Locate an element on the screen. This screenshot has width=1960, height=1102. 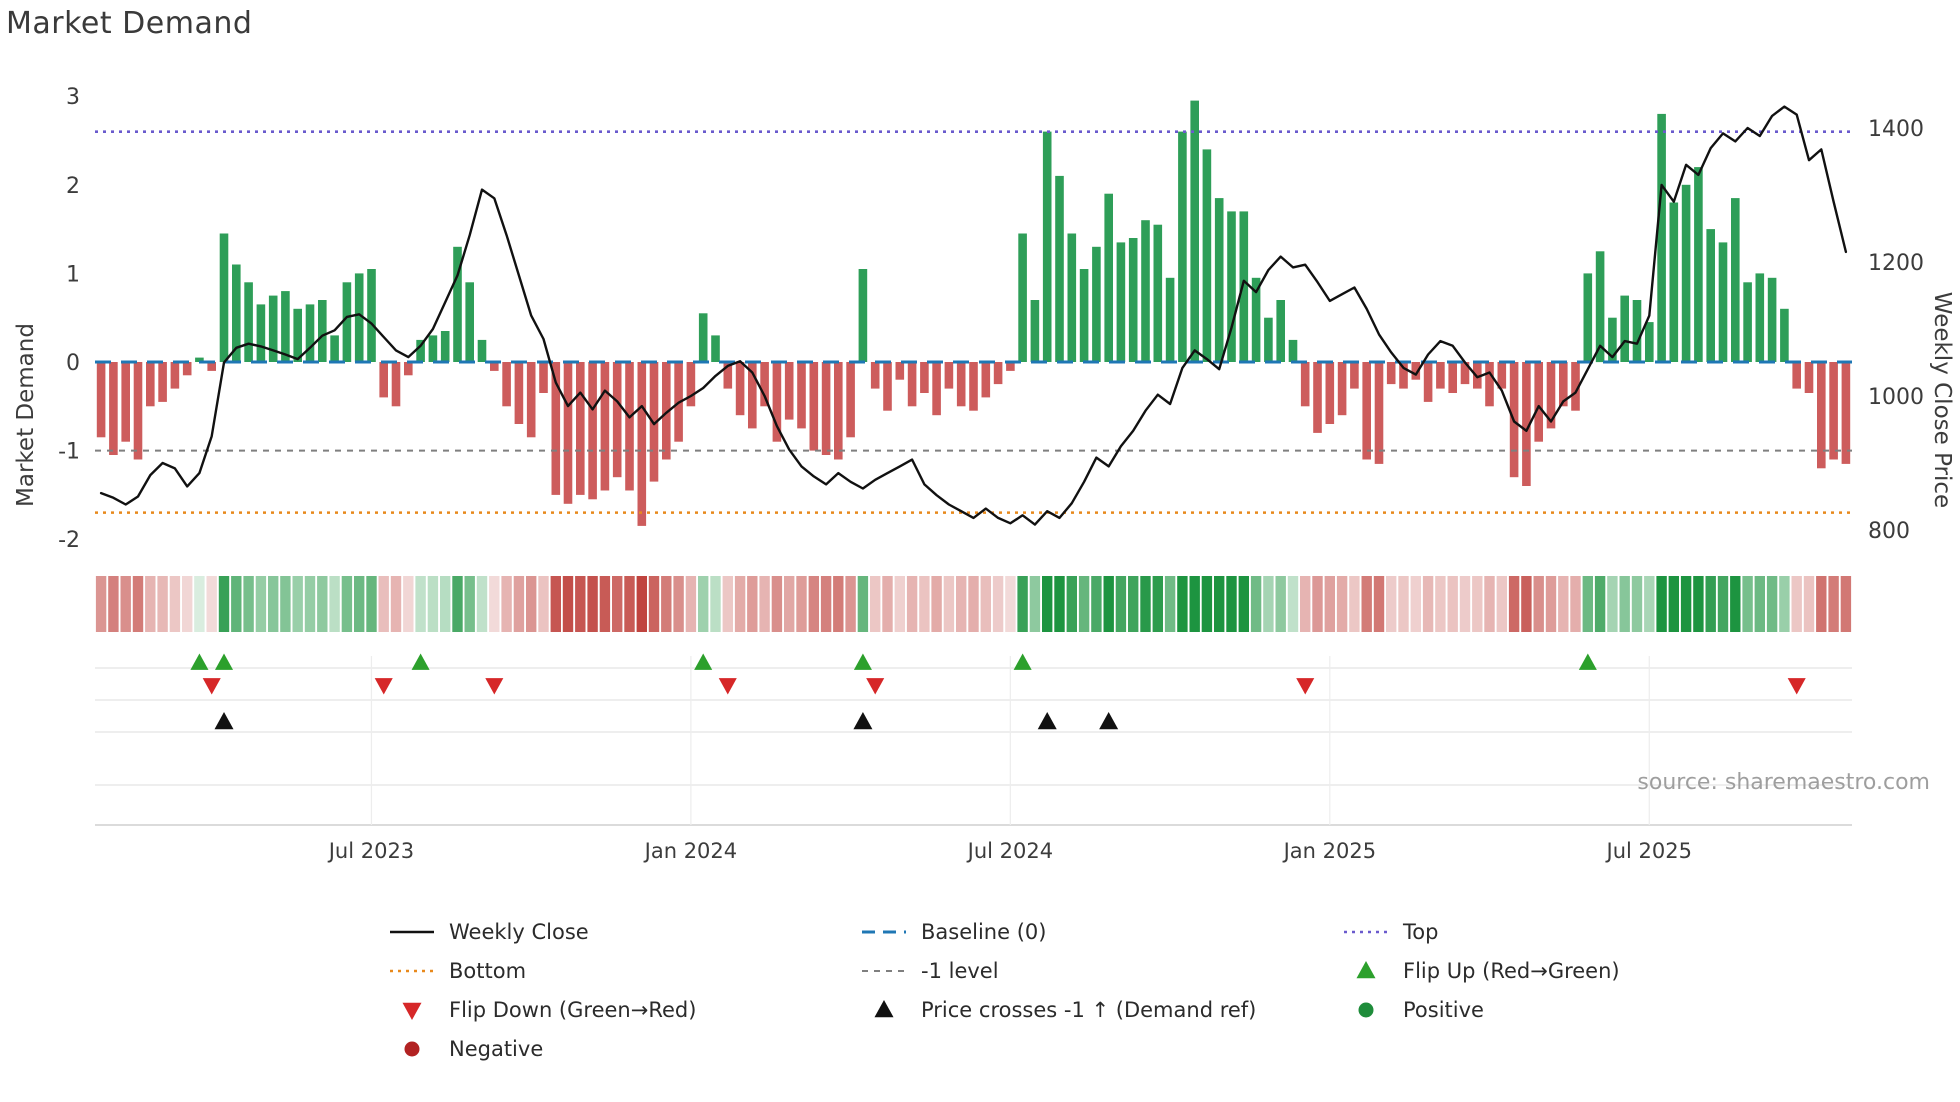
legend-tri-up-icon is located at coordinates (884, 1009).